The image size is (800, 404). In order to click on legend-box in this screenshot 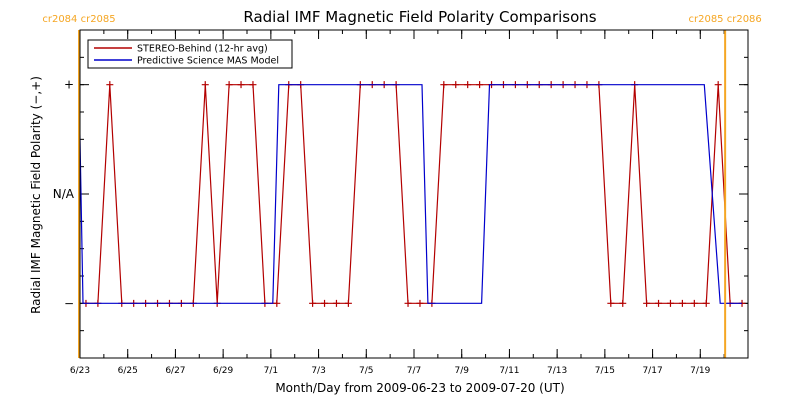, I will do `click(190, 54)`.